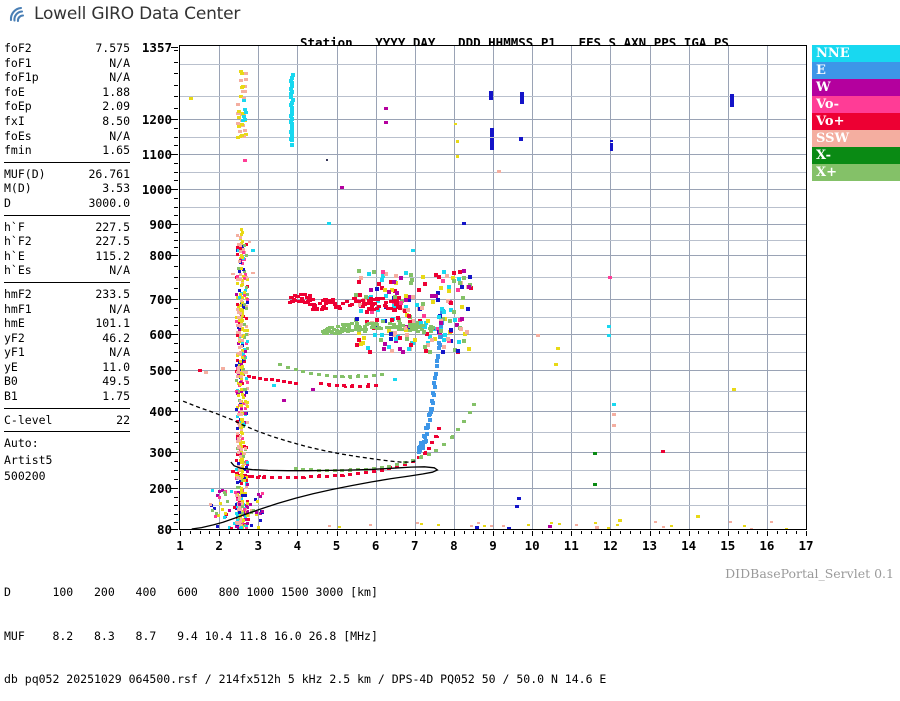 This screenshot has height=701, width=900. Describe the element at coordinates (856, 172) in the screenshot. I see `legend-item-x: X+` at that location.